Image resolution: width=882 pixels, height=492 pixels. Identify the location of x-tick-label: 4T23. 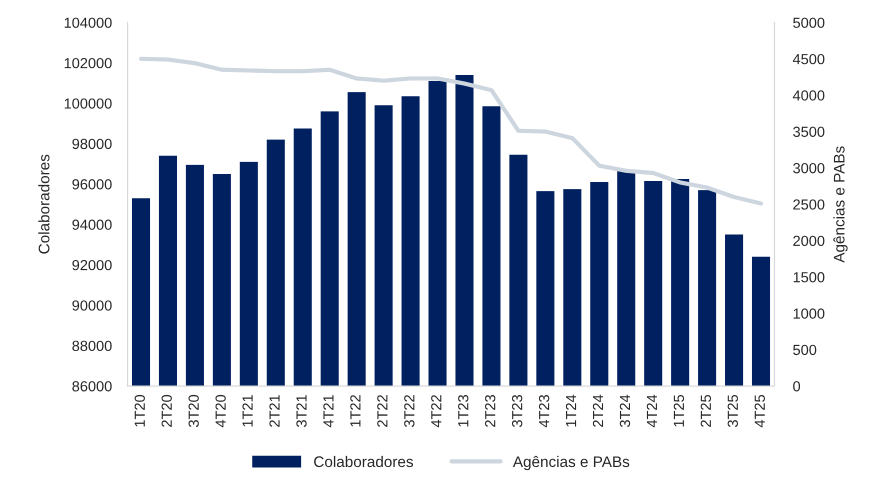
(544, 411).